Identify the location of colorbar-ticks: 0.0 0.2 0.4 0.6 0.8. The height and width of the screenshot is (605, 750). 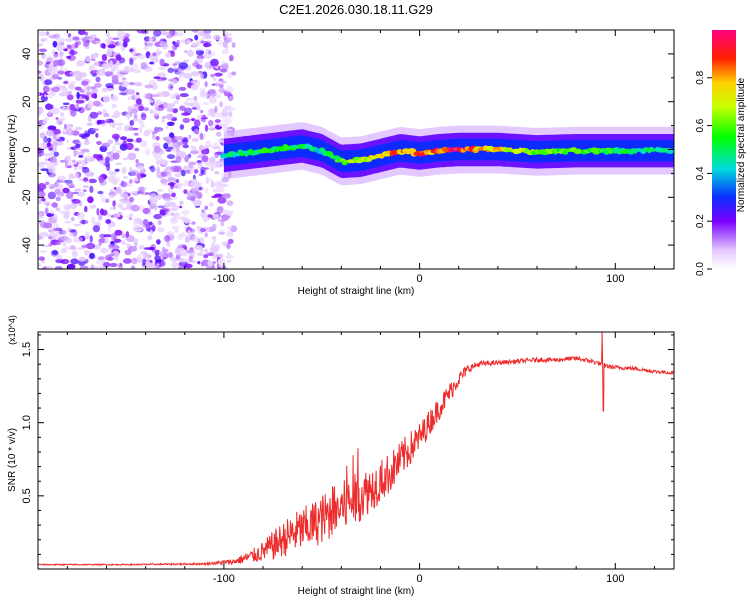
(703, 173).